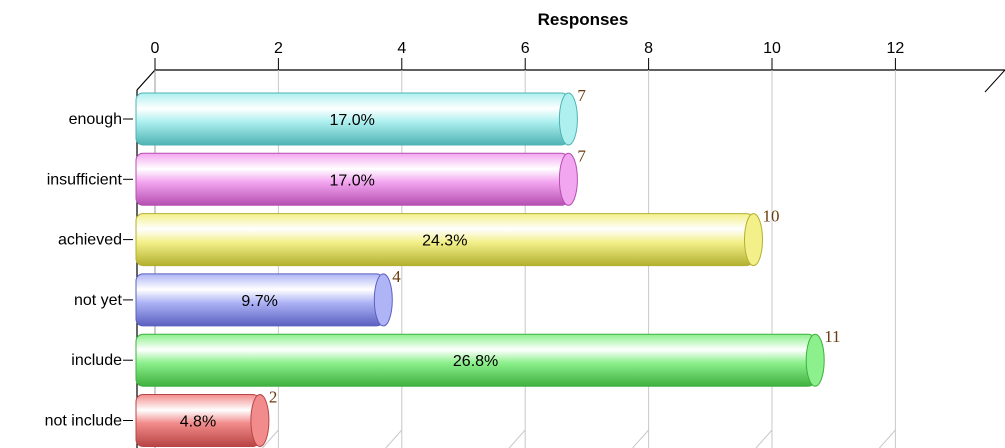  Describe the element at coordinates (753, 240) in the screenshot. I see `bar-cap-achieved` at that location.